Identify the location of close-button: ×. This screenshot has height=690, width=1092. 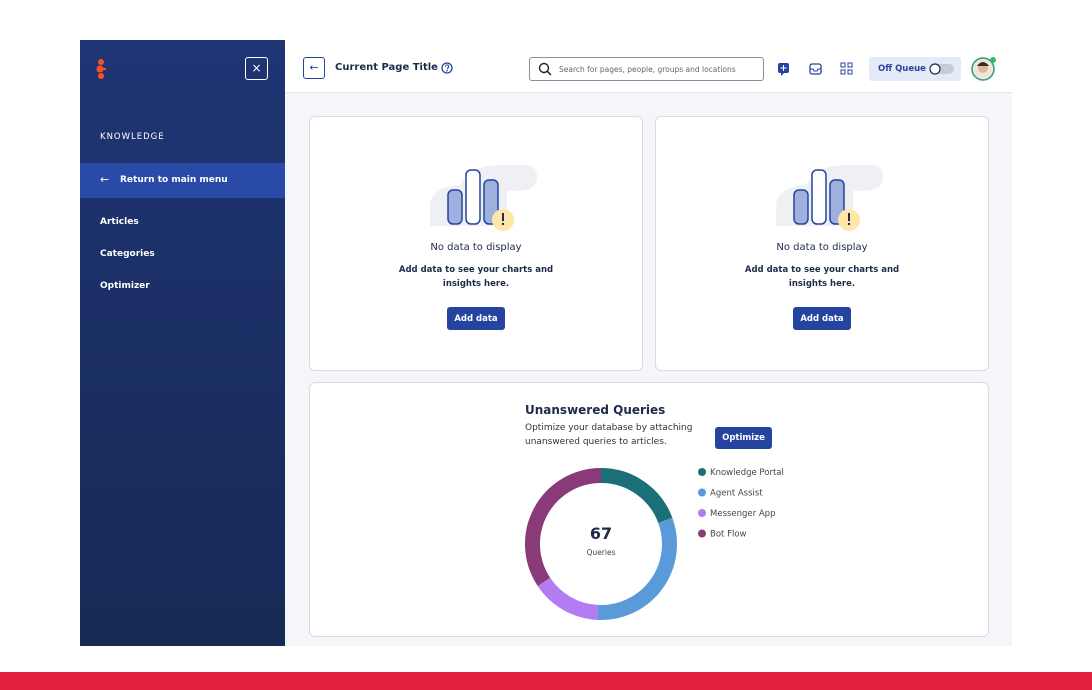
(256, 68).